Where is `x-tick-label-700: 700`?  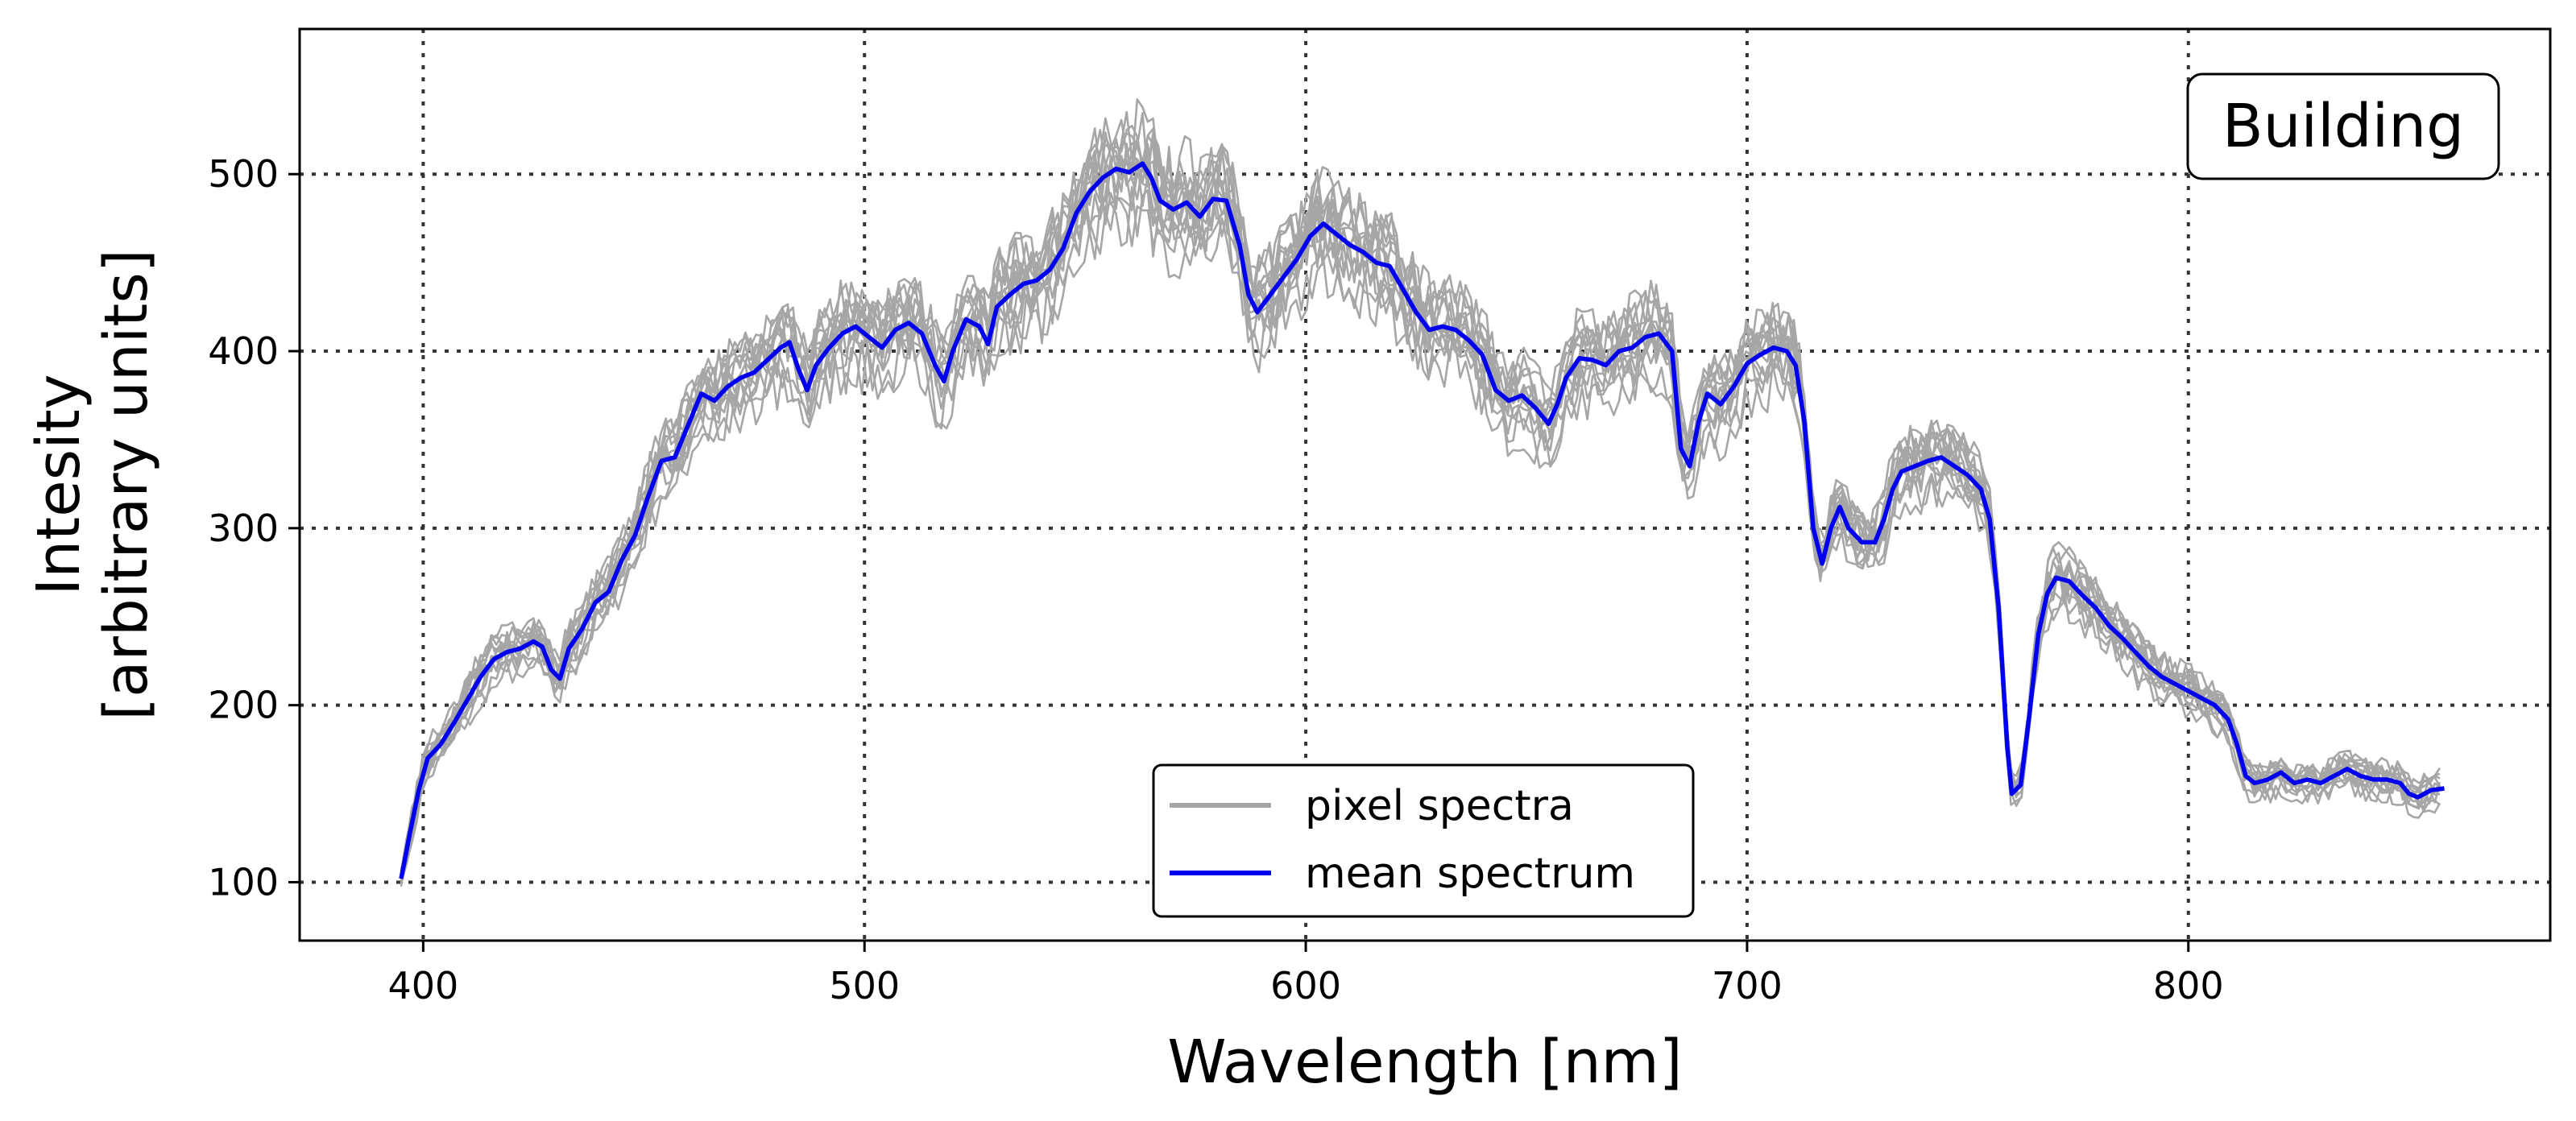 x-tick-label-700: 700 is located at coordinates (1747, 985).